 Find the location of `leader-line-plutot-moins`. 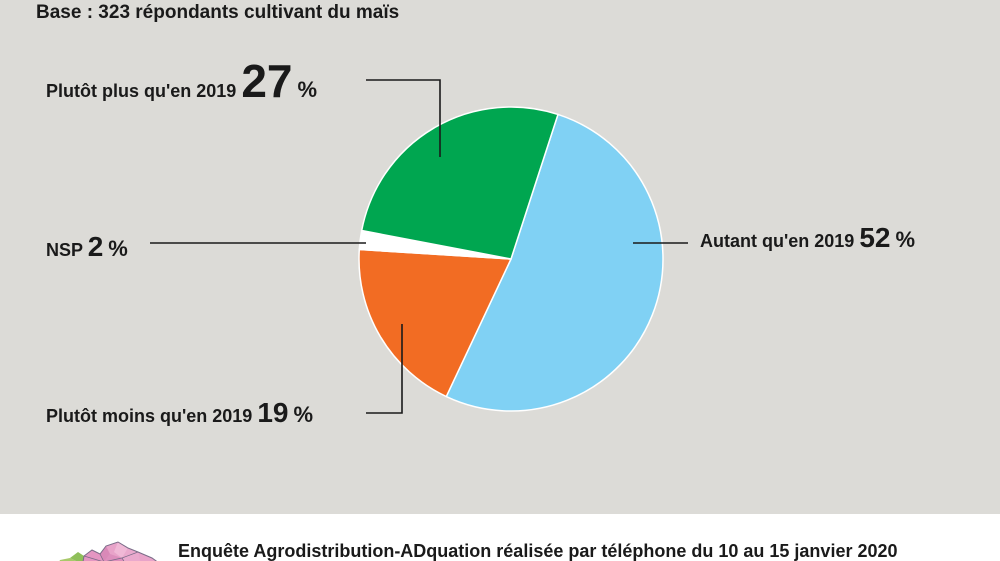

leader-line-plutot-moins is located at coordinates (384, 369).